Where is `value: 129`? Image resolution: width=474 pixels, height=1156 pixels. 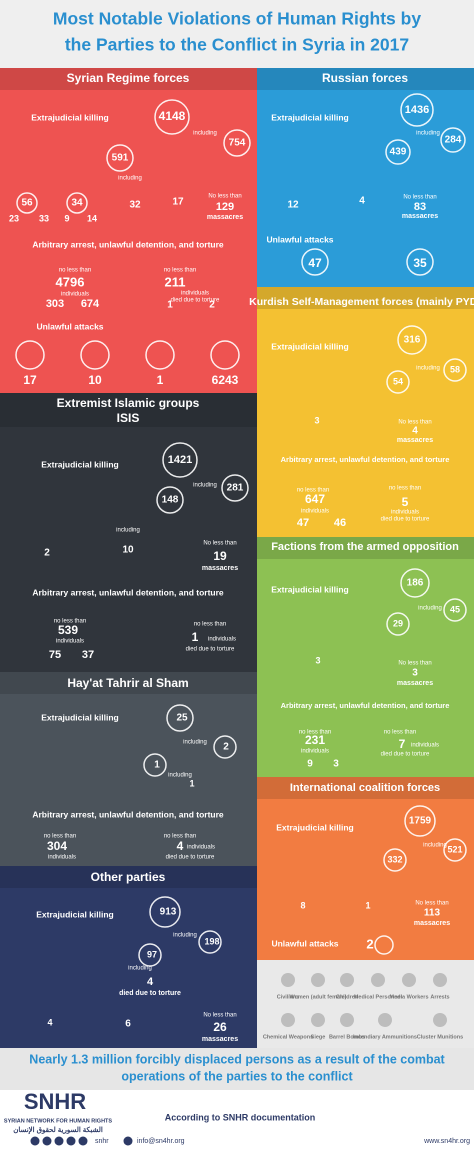
value: 129 is located at coordinates (225, 207).